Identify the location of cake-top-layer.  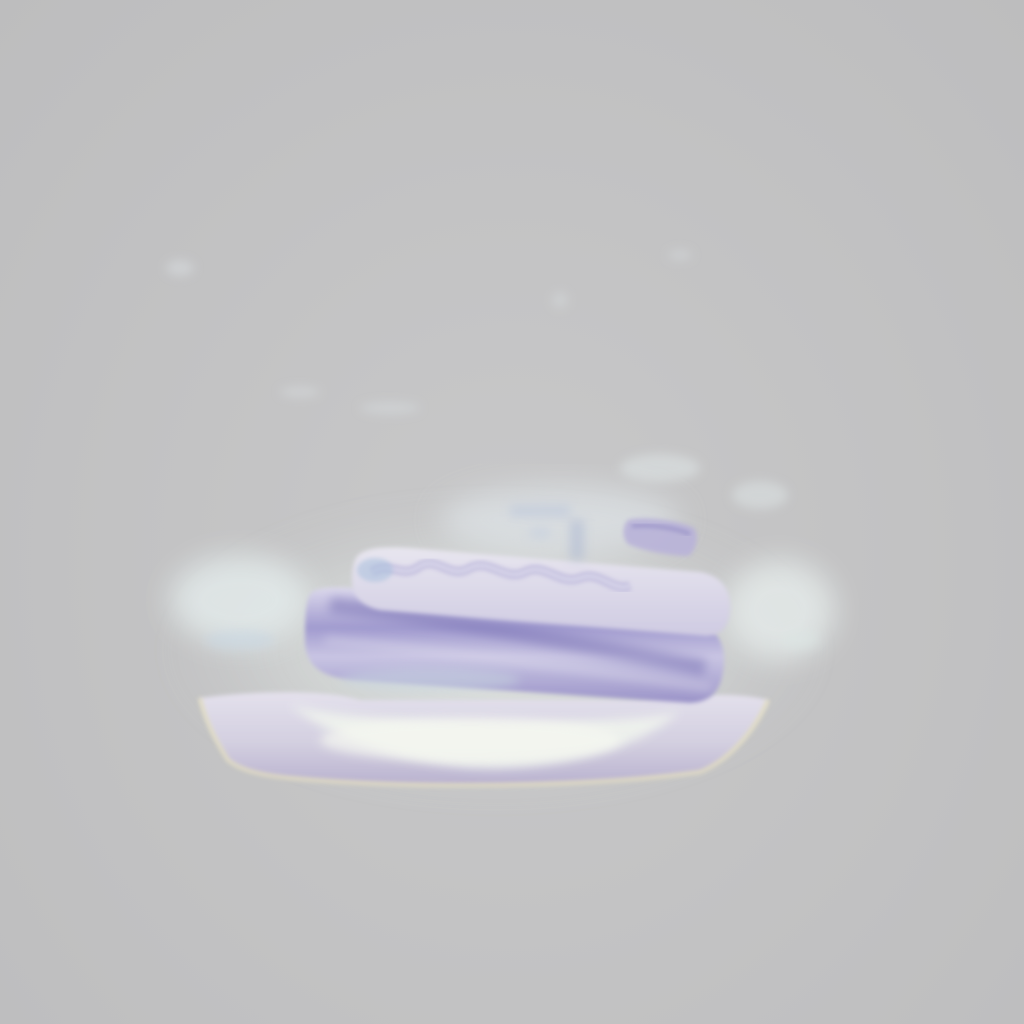
(541, 591).